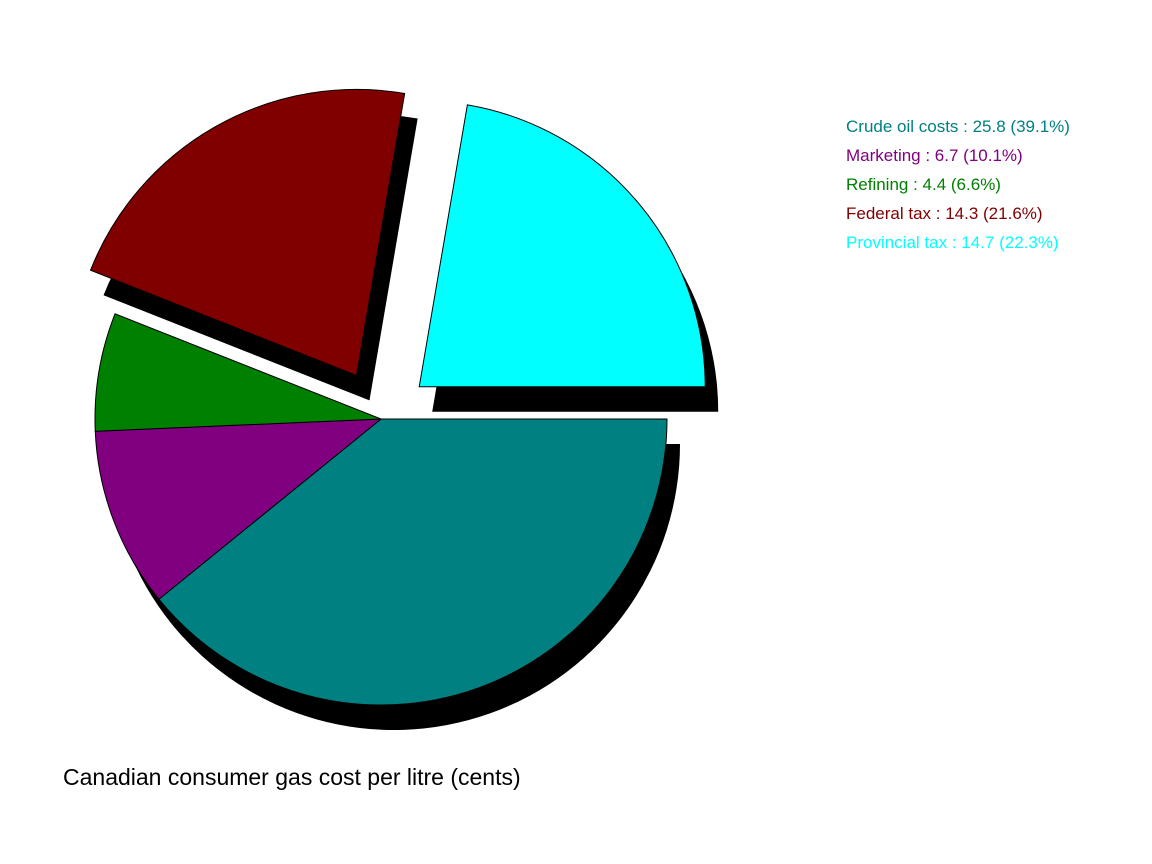 The height and width of the screenshot is (864, 1152). I want to click on legend-item-crude-oil-costs: Crude oil costs : 25.8 (39.1%), so click(958, 126).